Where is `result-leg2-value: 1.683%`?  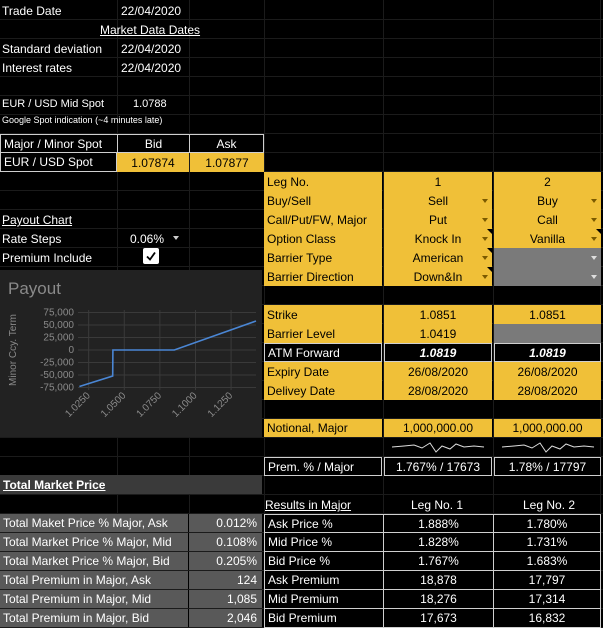 result-leg2-value: 1.683% is located at coordinates (547, 561).